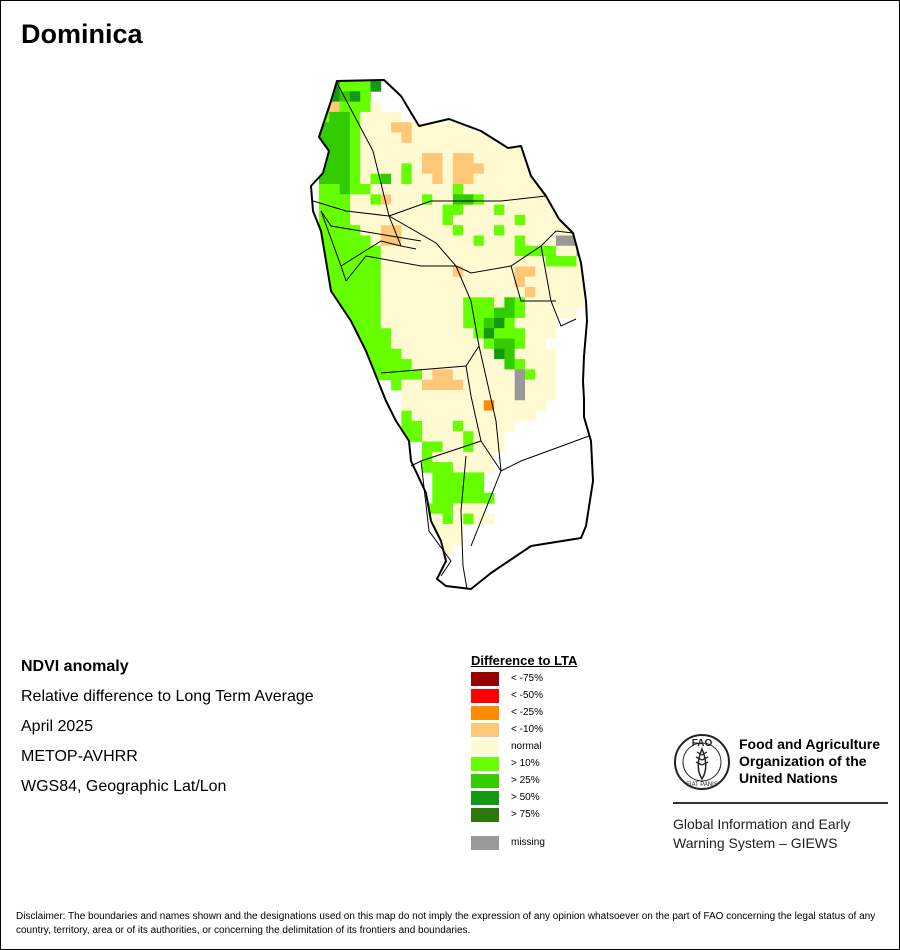  Describe the element at coordinates (526, 746) in the screenshot. I see `legend-label: normal` at that location.